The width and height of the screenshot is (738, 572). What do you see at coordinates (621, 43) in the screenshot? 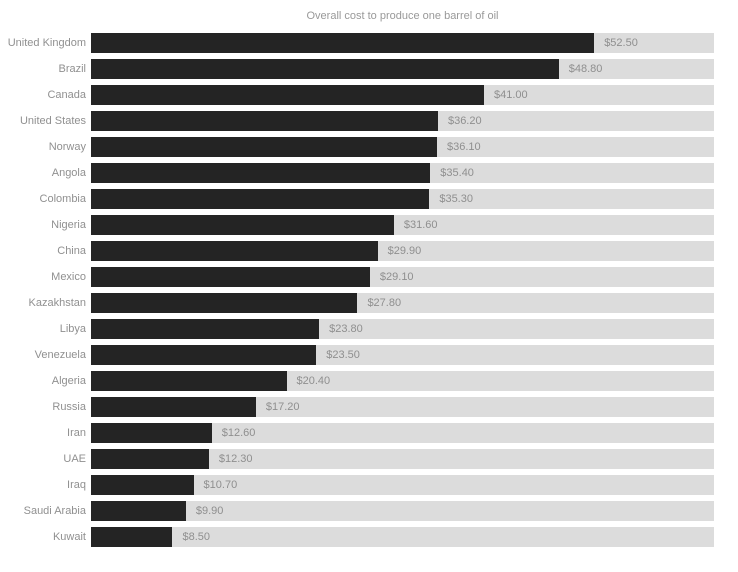
I see `bar-value-label: $52.50` at bounding box center [621, 43].